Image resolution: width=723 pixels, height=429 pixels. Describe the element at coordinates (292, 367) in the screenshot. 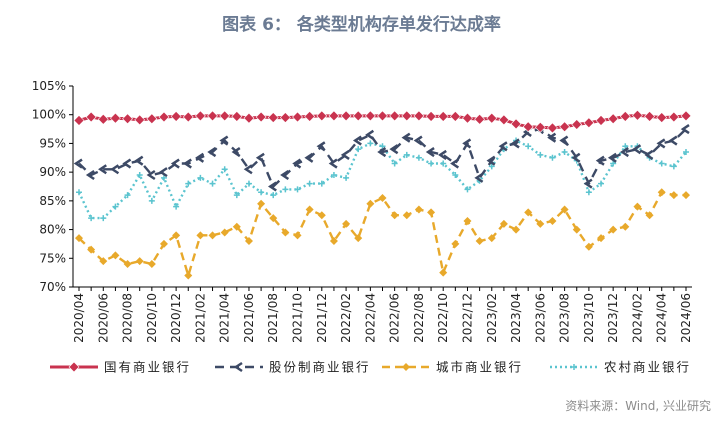

I see `legend-item: 股份制商业银行` at that location.